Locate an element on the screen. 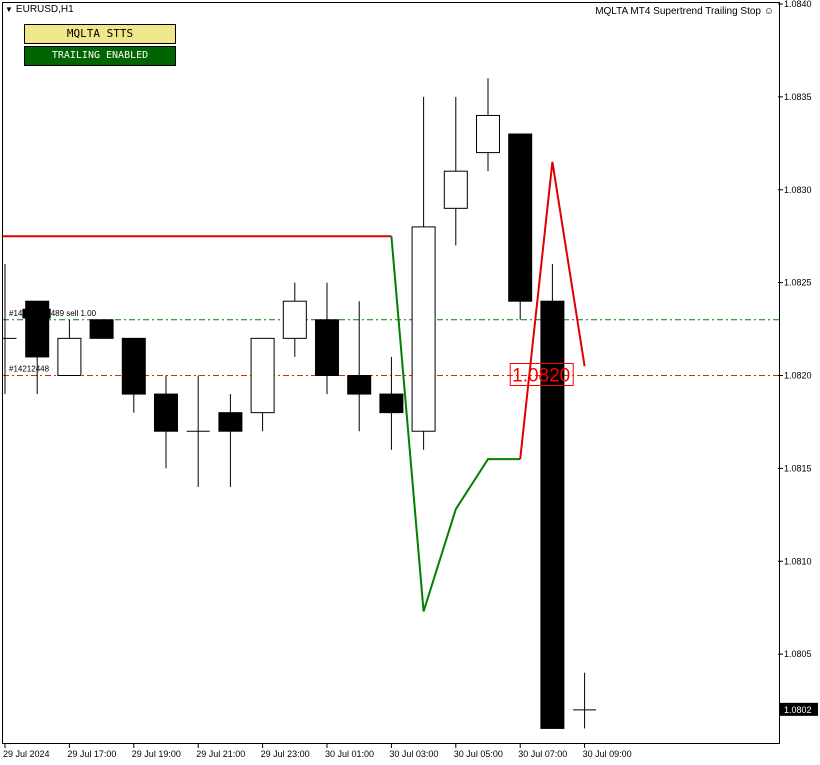  trailing-enabled-button: TRAILING ENABLED is located at coordinates (100, 56).